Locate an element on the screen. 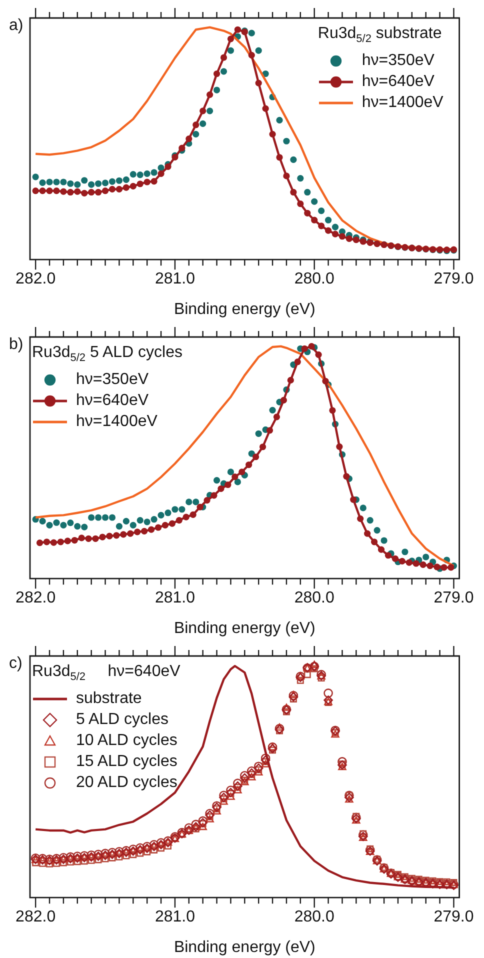 The image size is (484, 958). chart-title: a) is located at coordinates (16, 26).